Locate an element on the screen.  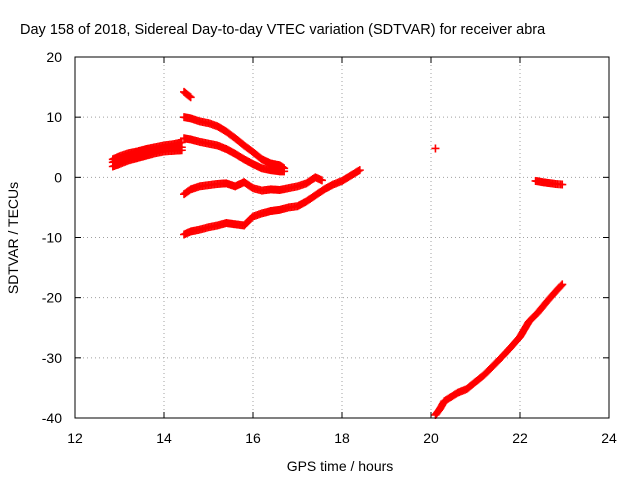
x-tick-label: 18 is located at coordinates (342, 438).